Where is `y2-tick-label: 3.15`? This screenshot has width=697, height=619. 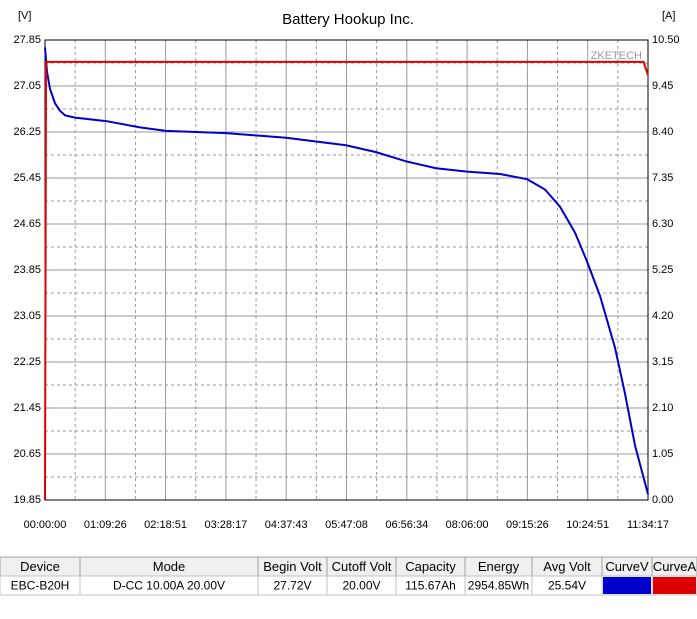 y2-tick-label: 3.15 is located at coordinates (662, 362).